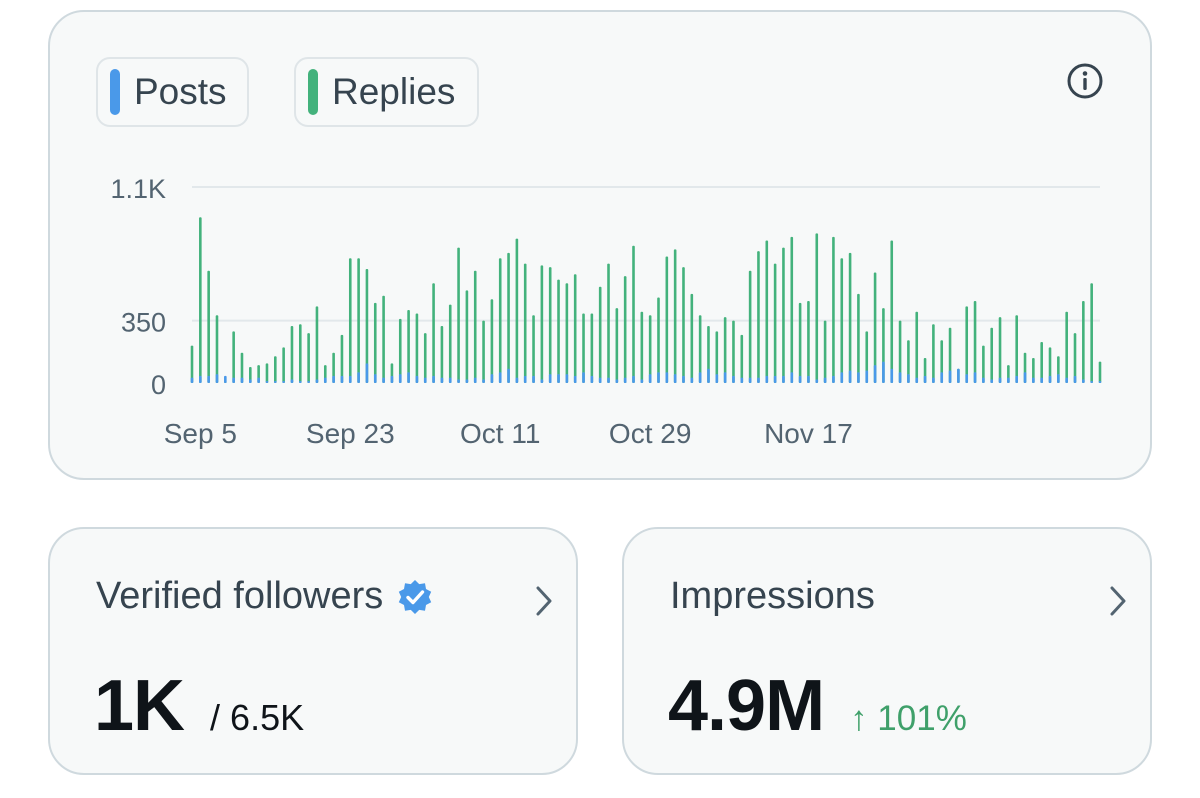 This screenshot has width=1200, height=798. Describe the element at coordinates (817, 706) in the screenshot. I see `impressions-value-row: 4.9M ↑ 101%` at that location.